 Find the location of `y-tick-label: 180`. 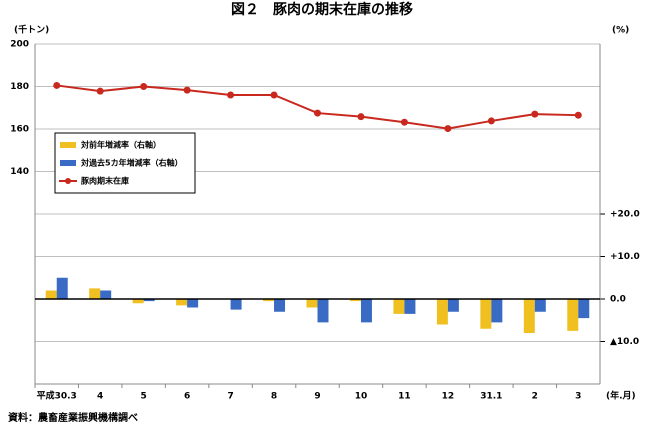

y-tick-label: 180 is located at coordinates (19, 87).